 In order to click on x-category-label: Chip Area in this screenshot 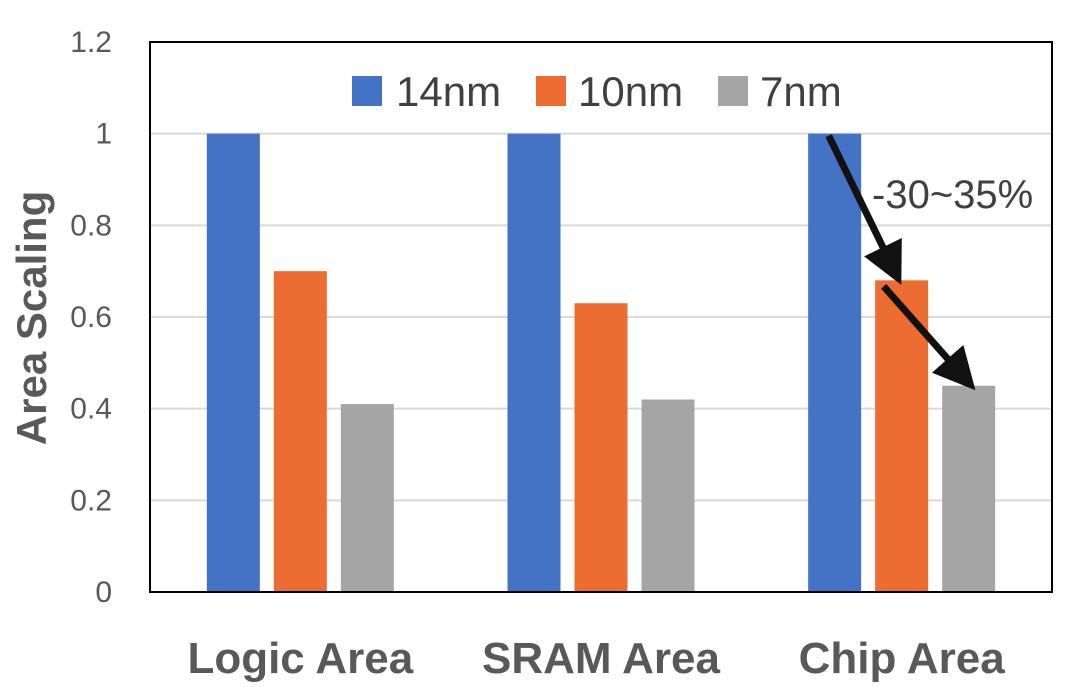, I will do `click(902, 658)`.